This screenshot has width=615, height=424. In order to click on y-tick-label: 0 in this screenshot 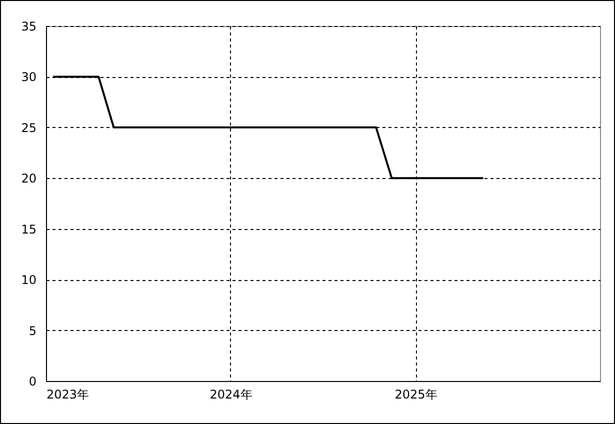, I will do `click(32, 381)`.